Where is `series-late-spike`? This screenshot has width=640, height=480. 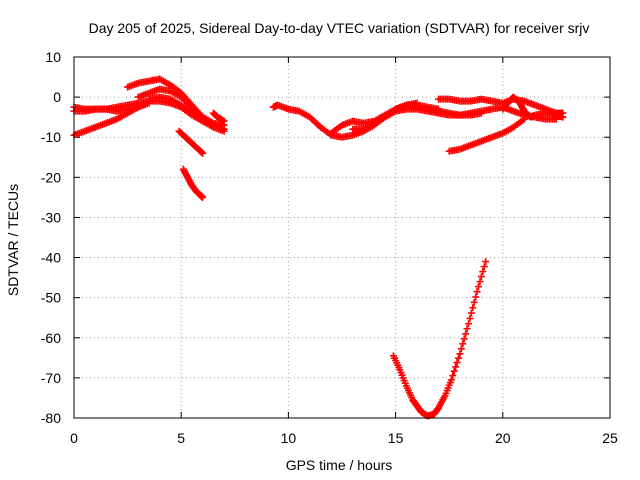 series-late-spike is located at coordinates (533, 107).